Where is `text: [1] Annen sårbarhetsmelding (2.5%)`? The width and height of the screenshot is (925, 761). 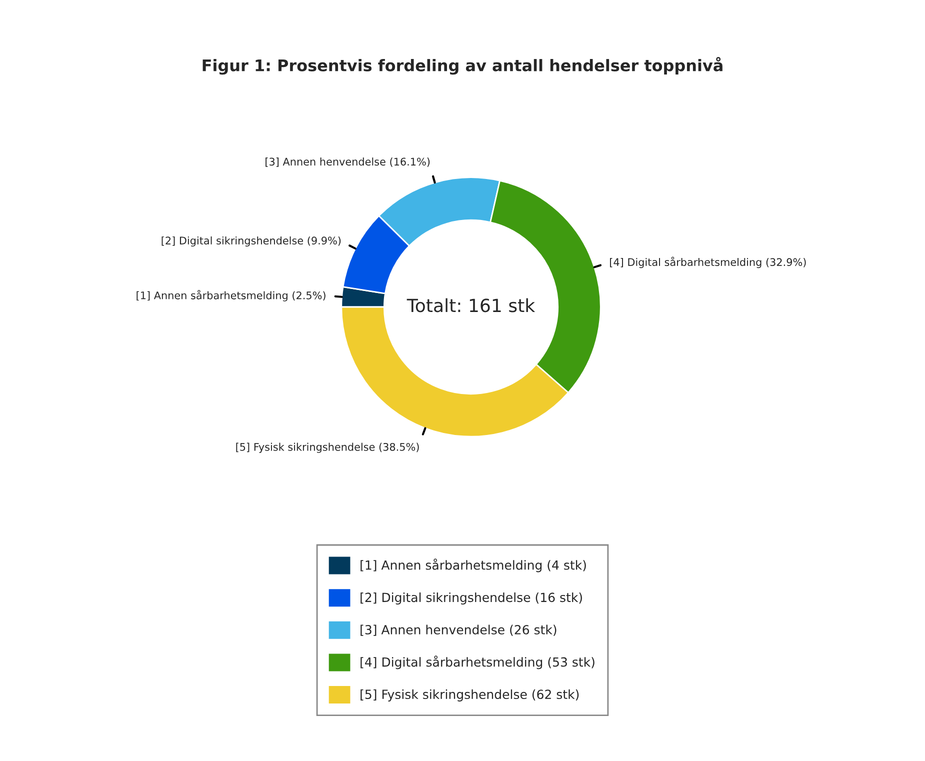
text: [1] Annen sårbarhetsmelding (2.5%) is located at coordinates (231, 296).